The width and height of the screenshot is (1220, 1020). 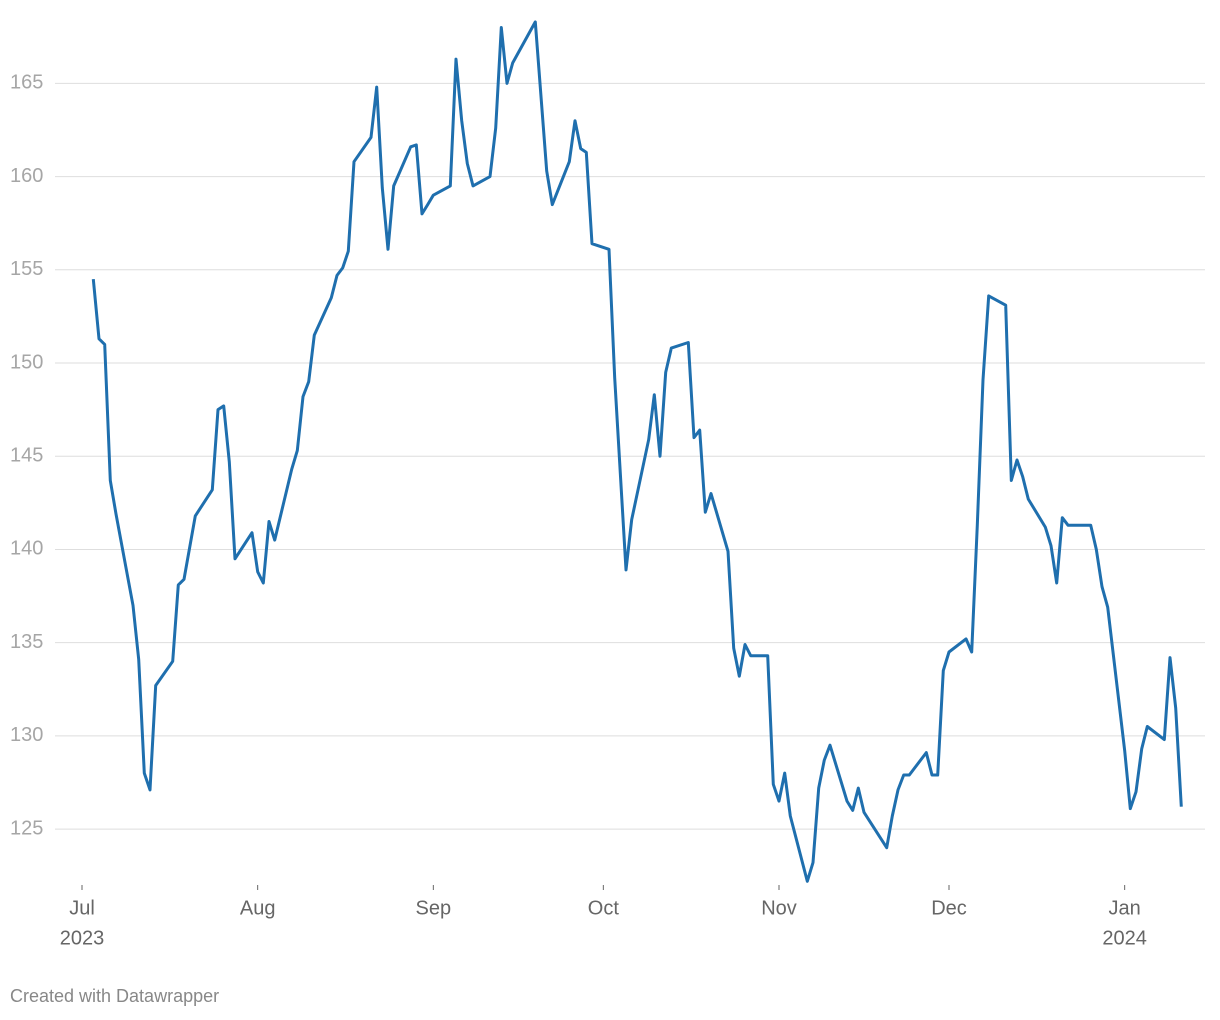 I want to click on credit: Created with Datawrapper, so click(x=114, y=996).